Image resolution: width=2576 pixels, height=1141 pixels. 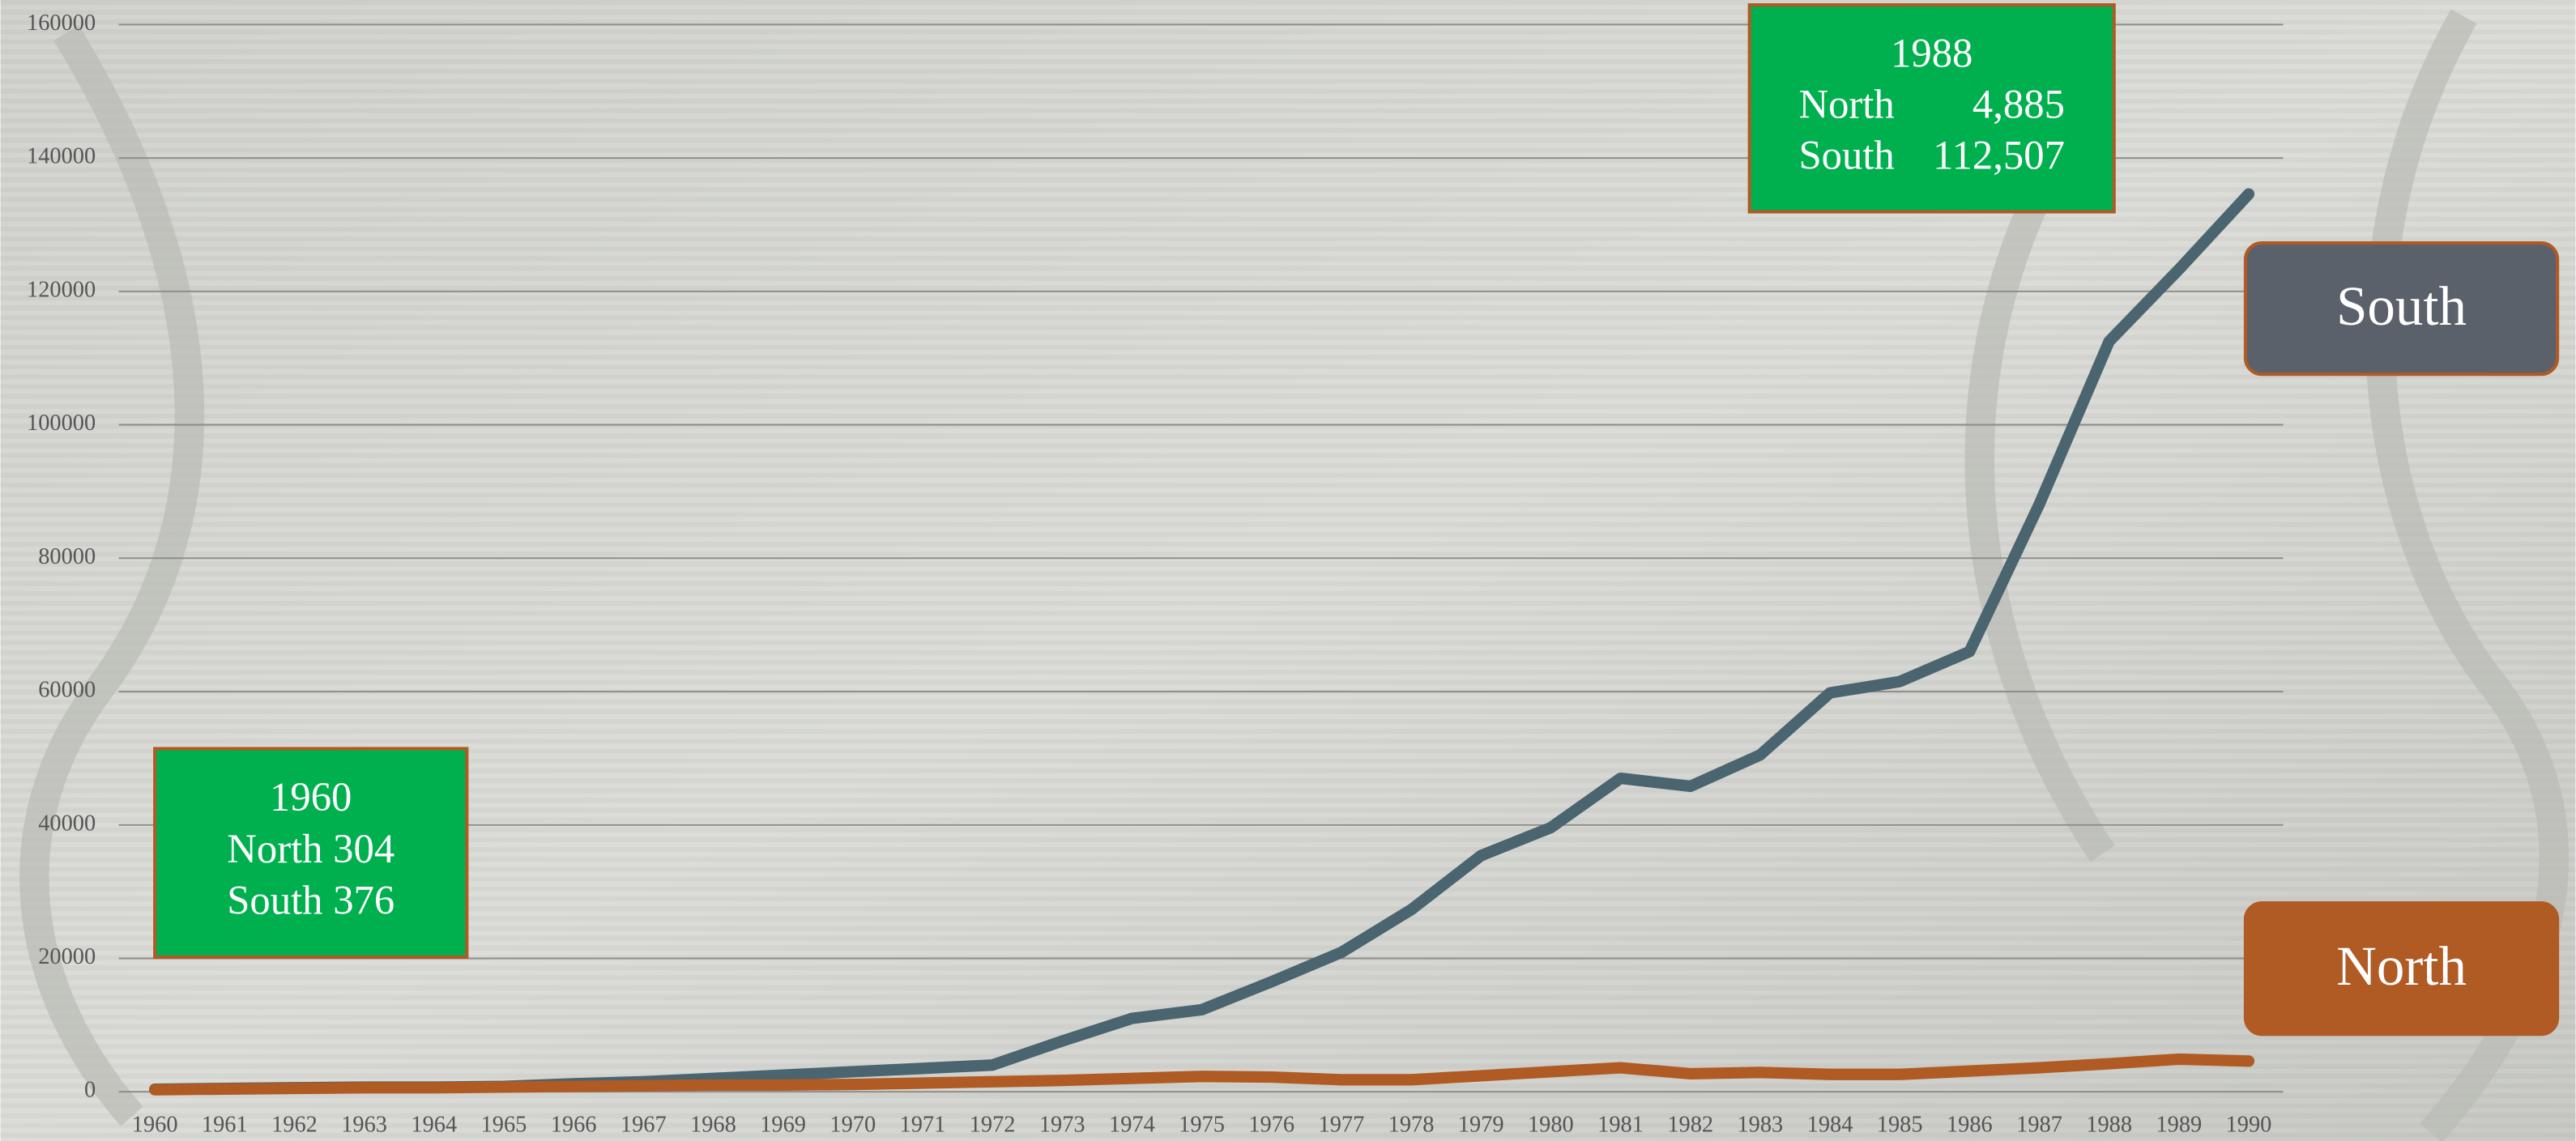 What do you see at coordinates (1847, 104) in the screenshot?
I see `annotation-label: North` at bounding box center [1847, 104].